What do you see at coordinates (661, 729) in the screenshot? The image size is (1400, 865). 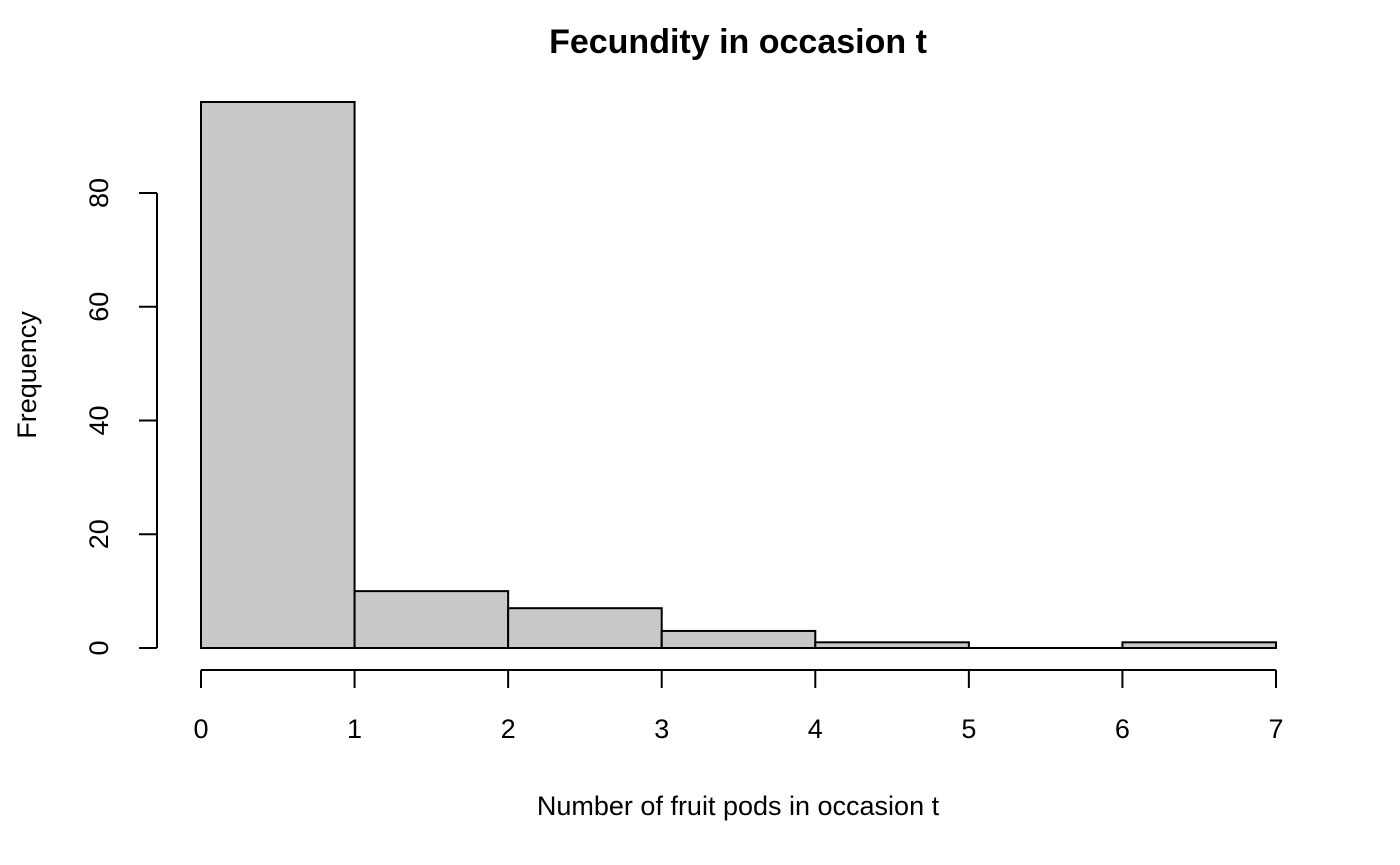 I see `x-tick-label-3: 3` at bounding box center [661, 729].